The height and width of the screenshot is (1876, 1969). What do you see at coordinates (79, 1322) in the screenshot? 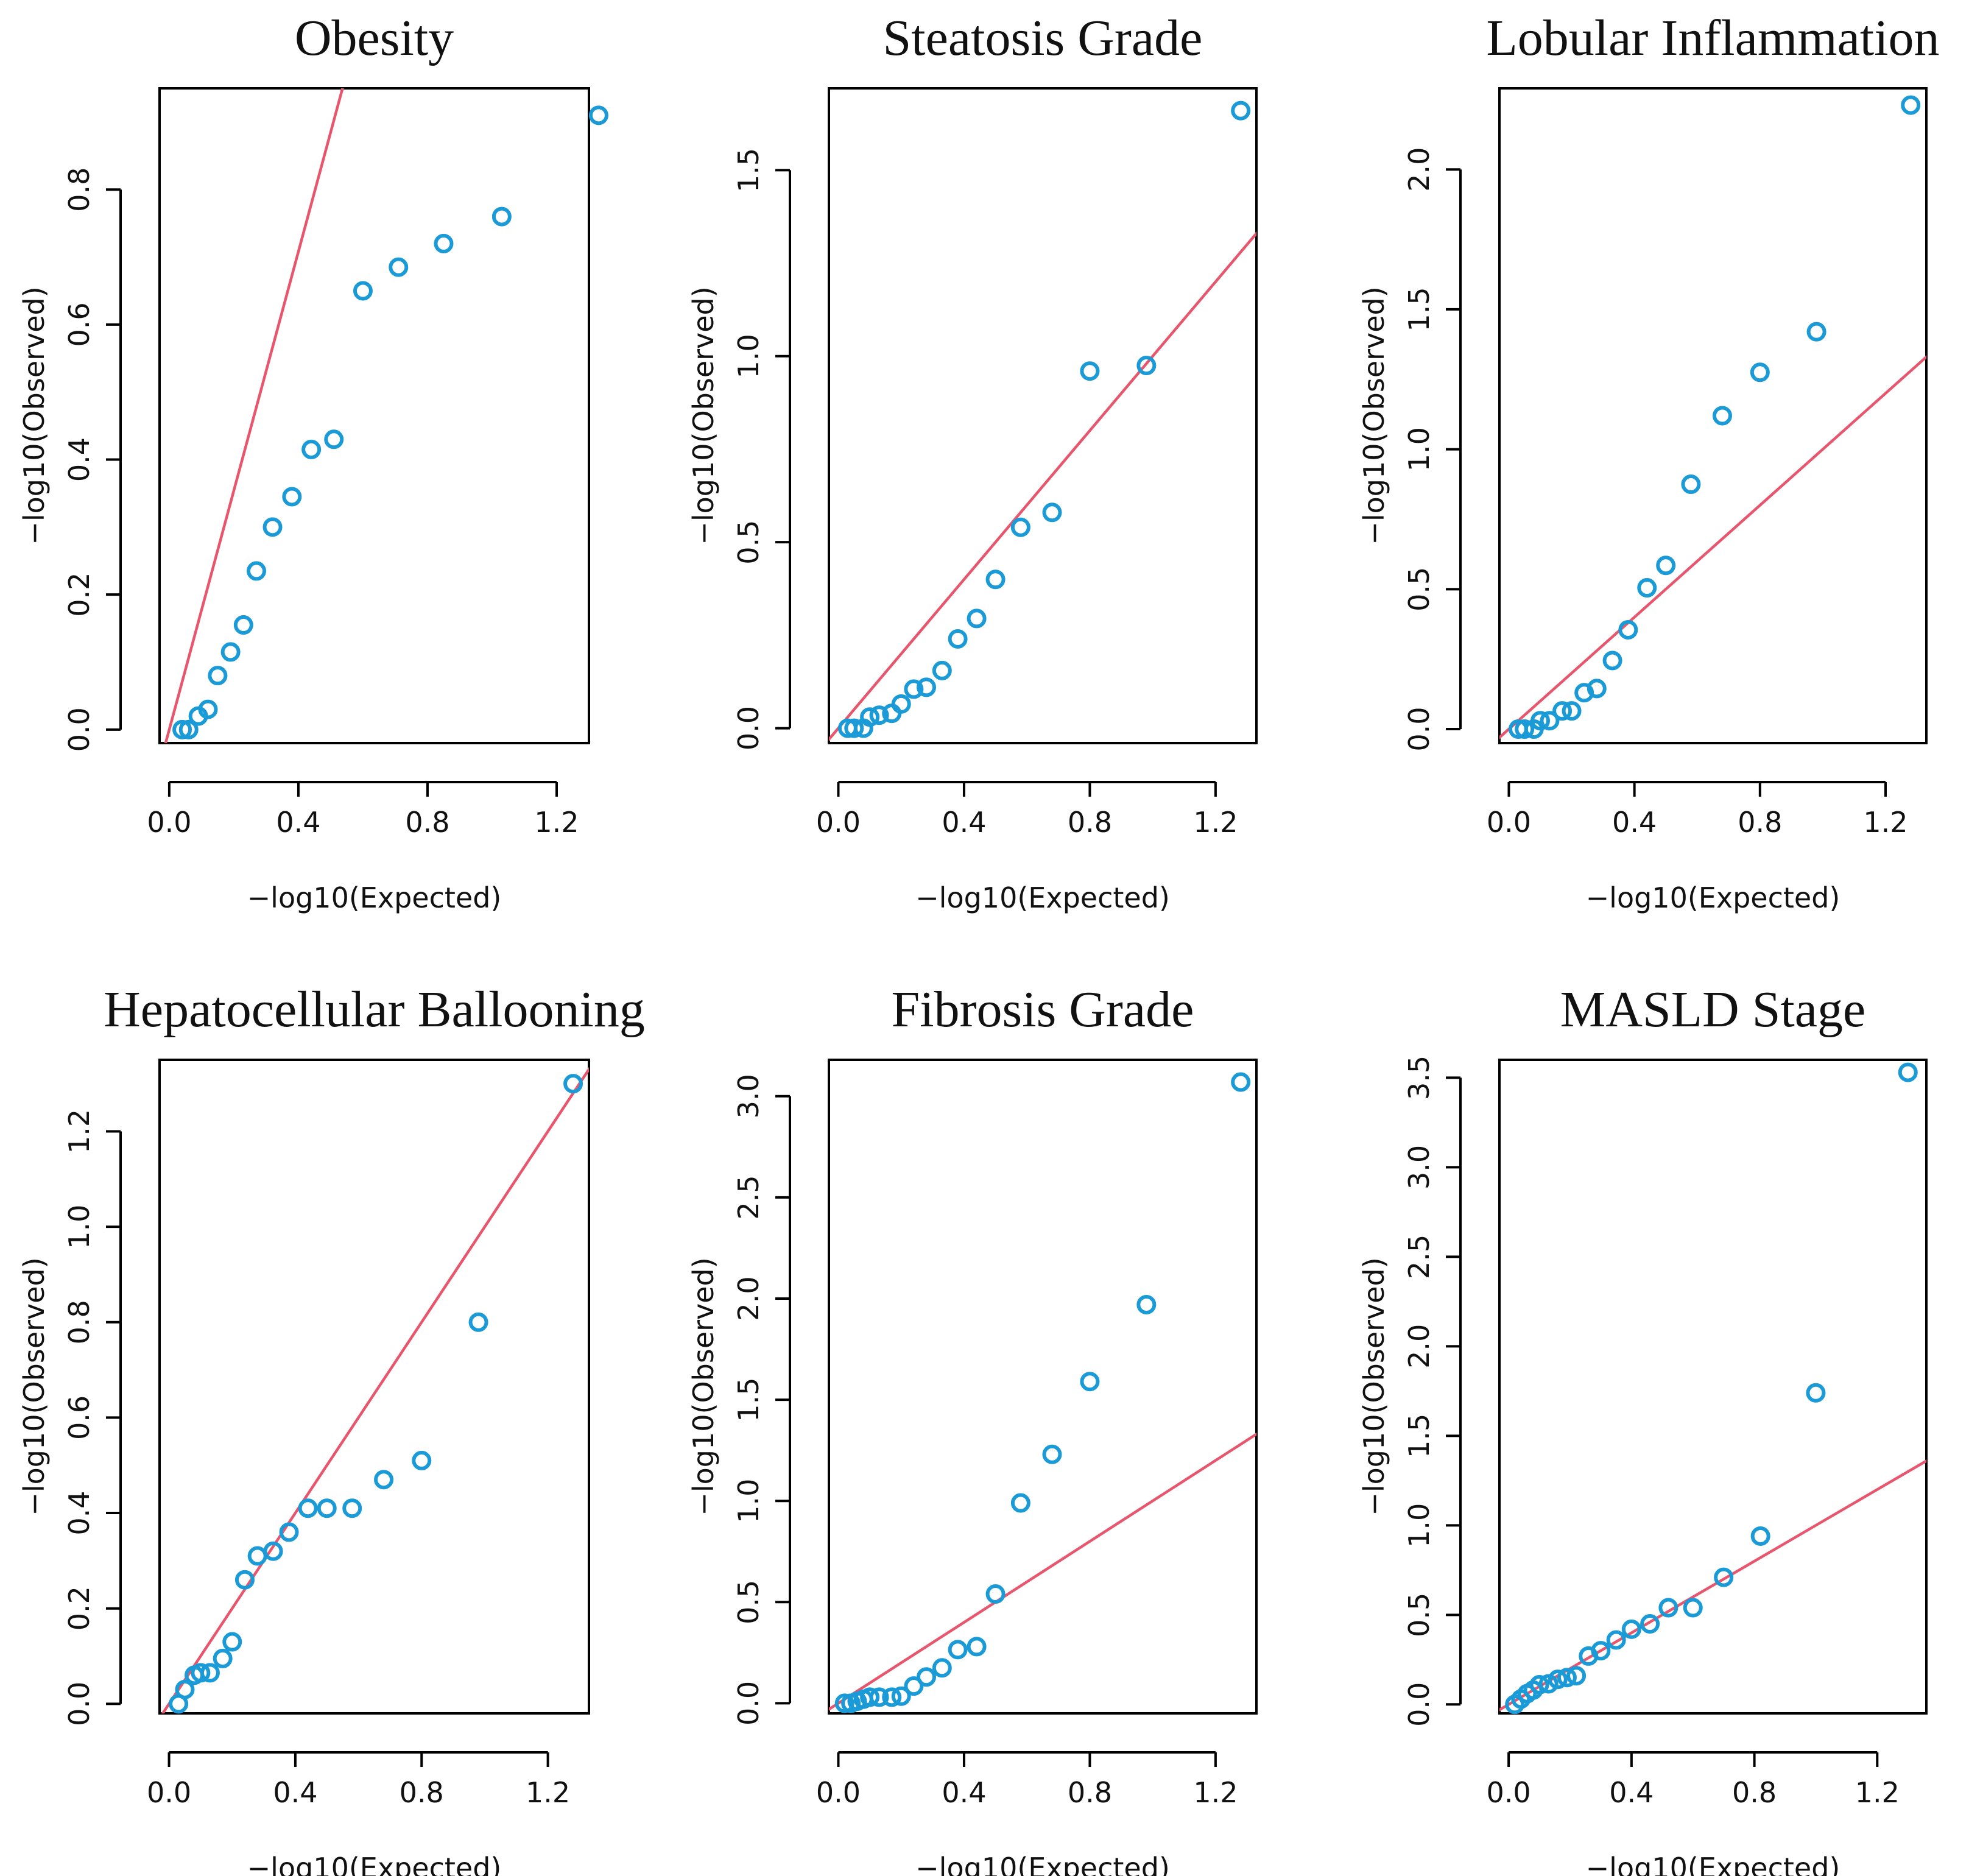
I see `y-tick-label: 0.8` at bounding box center [79, 1322].